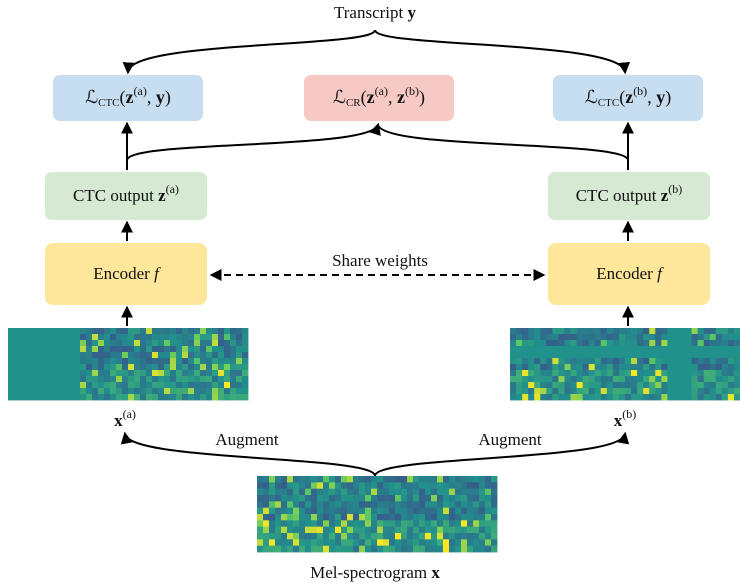 Image resolution: width=740 pixels, height=586 pixels. Describe the element at coordinates (123, 273) in the screenshot. I see `label-part: Encoder` at that location.